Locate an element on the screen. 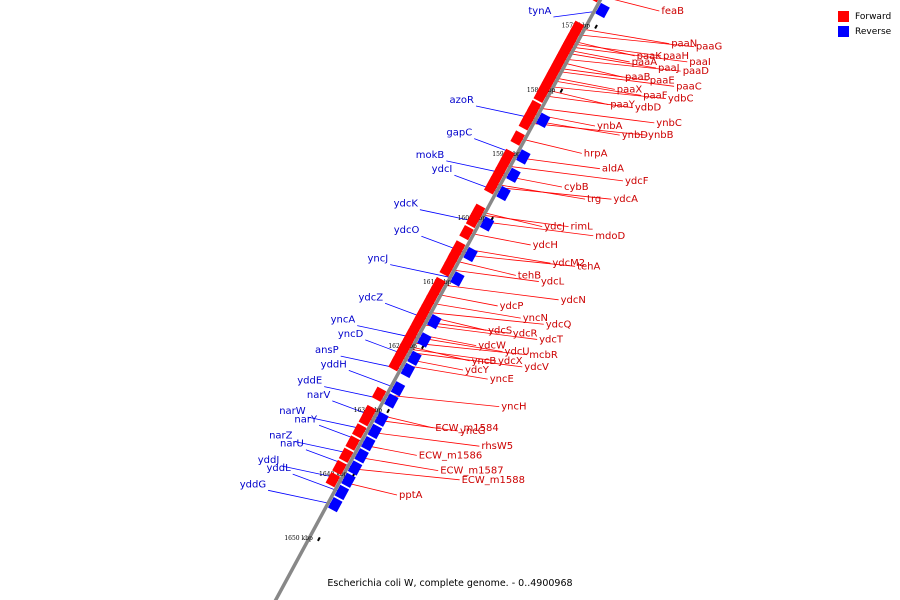 This screenshot has height=600, width=900. gene-label-ydcF: ydcF is located at coordinates (637, 181).